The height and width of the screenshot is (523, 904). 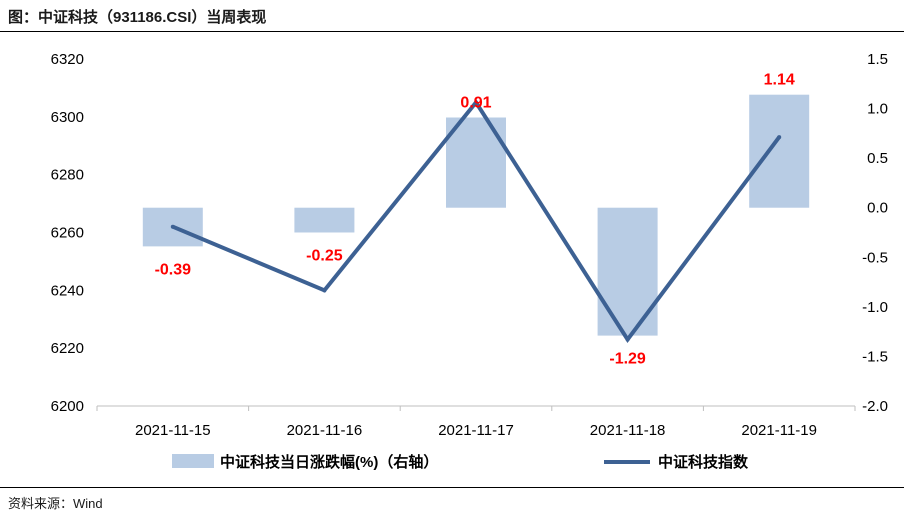 I want to click on left-tick-label: 6320, so click(x=67, y=59).